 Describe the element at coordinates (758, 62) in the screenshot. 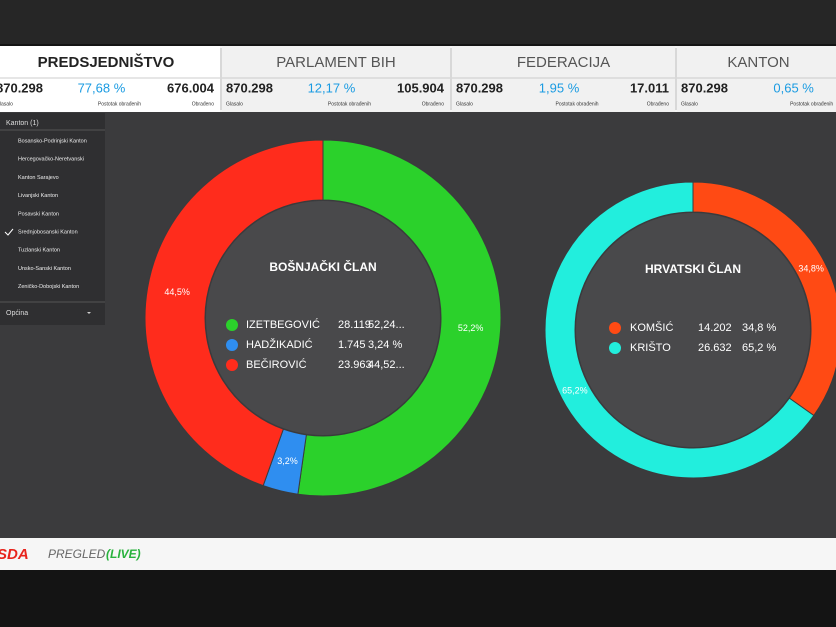

I see `tab-title: KANTON` at that location.